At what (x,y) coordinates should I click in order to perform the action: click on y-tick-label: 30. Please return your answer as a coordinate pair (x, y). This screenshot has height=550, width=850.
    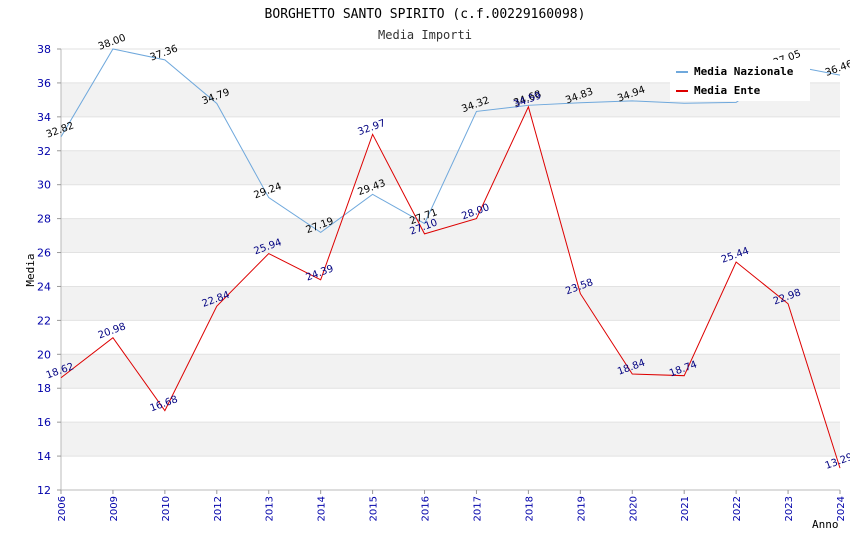
    Looking at the image, I should click on (44, 185).